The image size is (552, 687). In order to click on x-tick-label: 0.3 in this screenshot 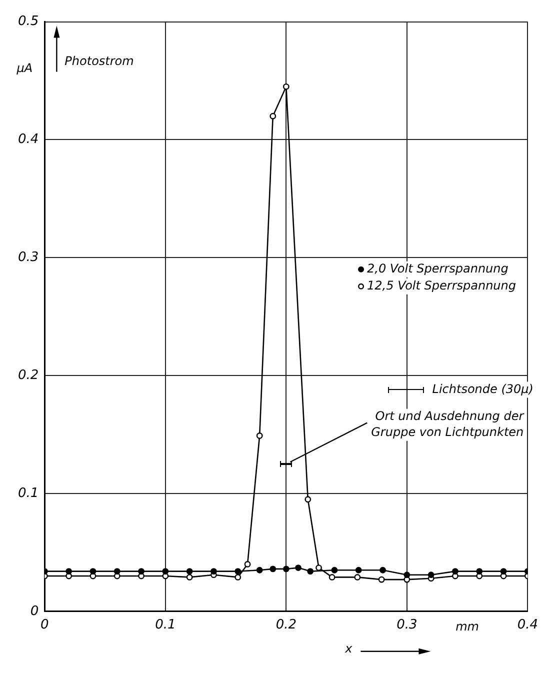, I will do `click(407, 625)`.